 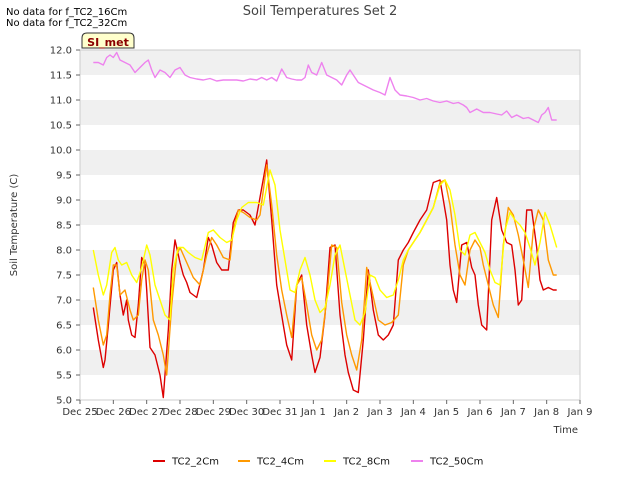 What do you see at coordinates (64, 201) in the screenshot?
I see `y-tick-label: 9.0` at bounding box center [64, 201].